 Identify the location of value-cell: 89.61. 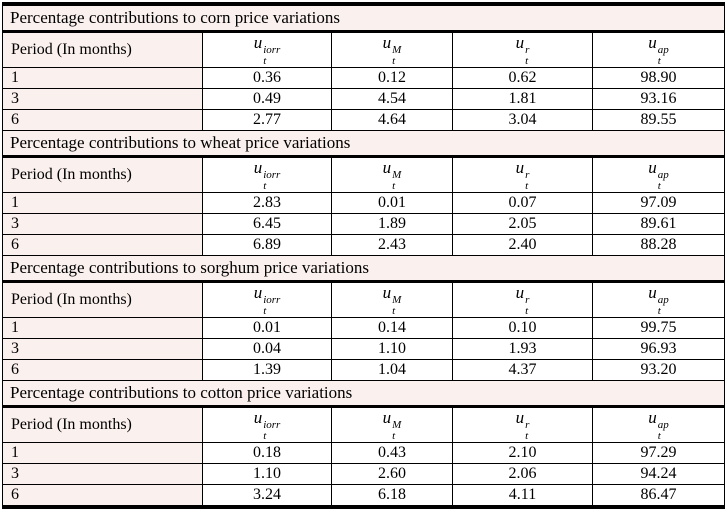
(658, 224).